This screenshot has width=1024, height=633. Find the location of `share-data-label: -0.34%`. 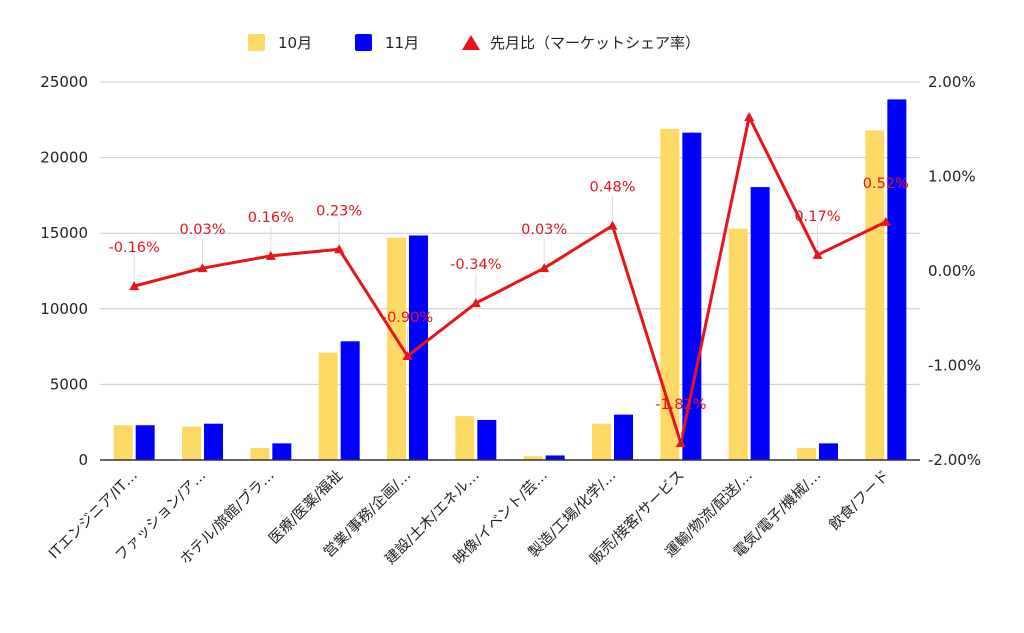

share-data-label: -0.34% is located at coordinates (475, 265).